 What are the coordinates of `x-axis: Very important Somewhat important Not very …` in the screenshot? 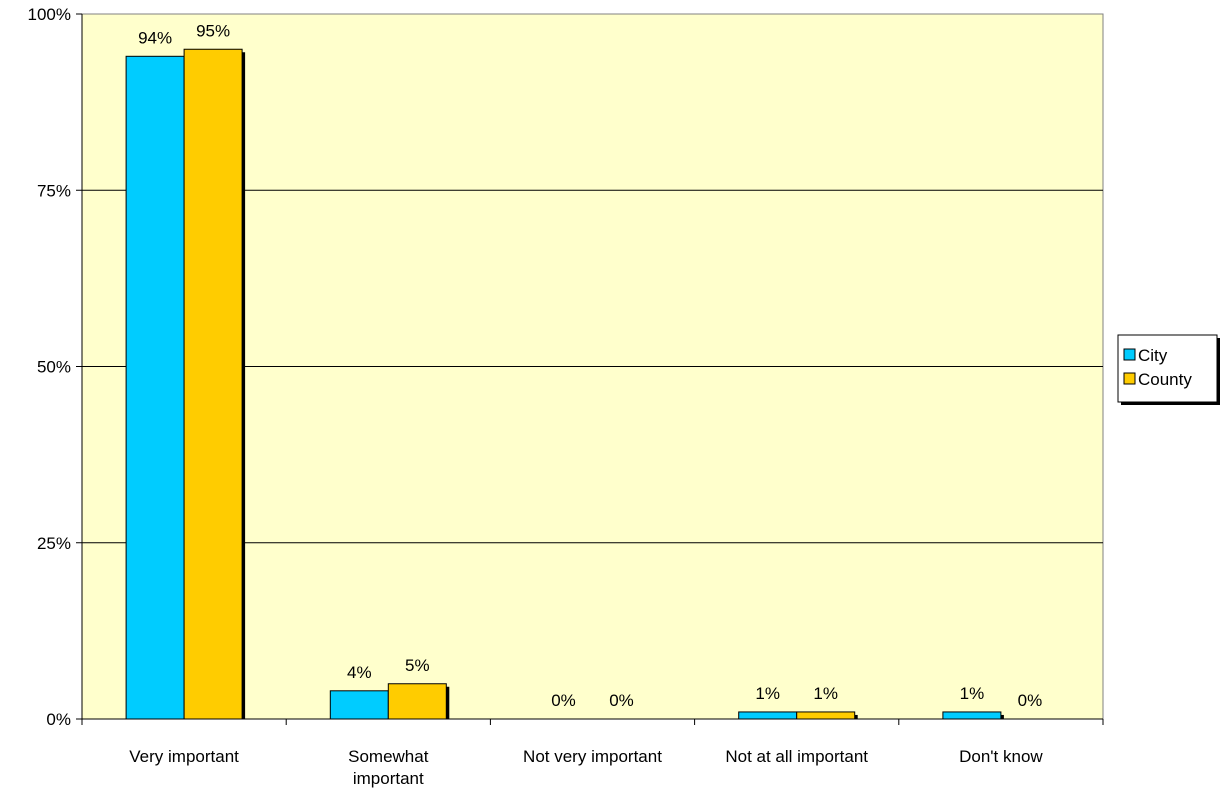 It's located at (592, 753).